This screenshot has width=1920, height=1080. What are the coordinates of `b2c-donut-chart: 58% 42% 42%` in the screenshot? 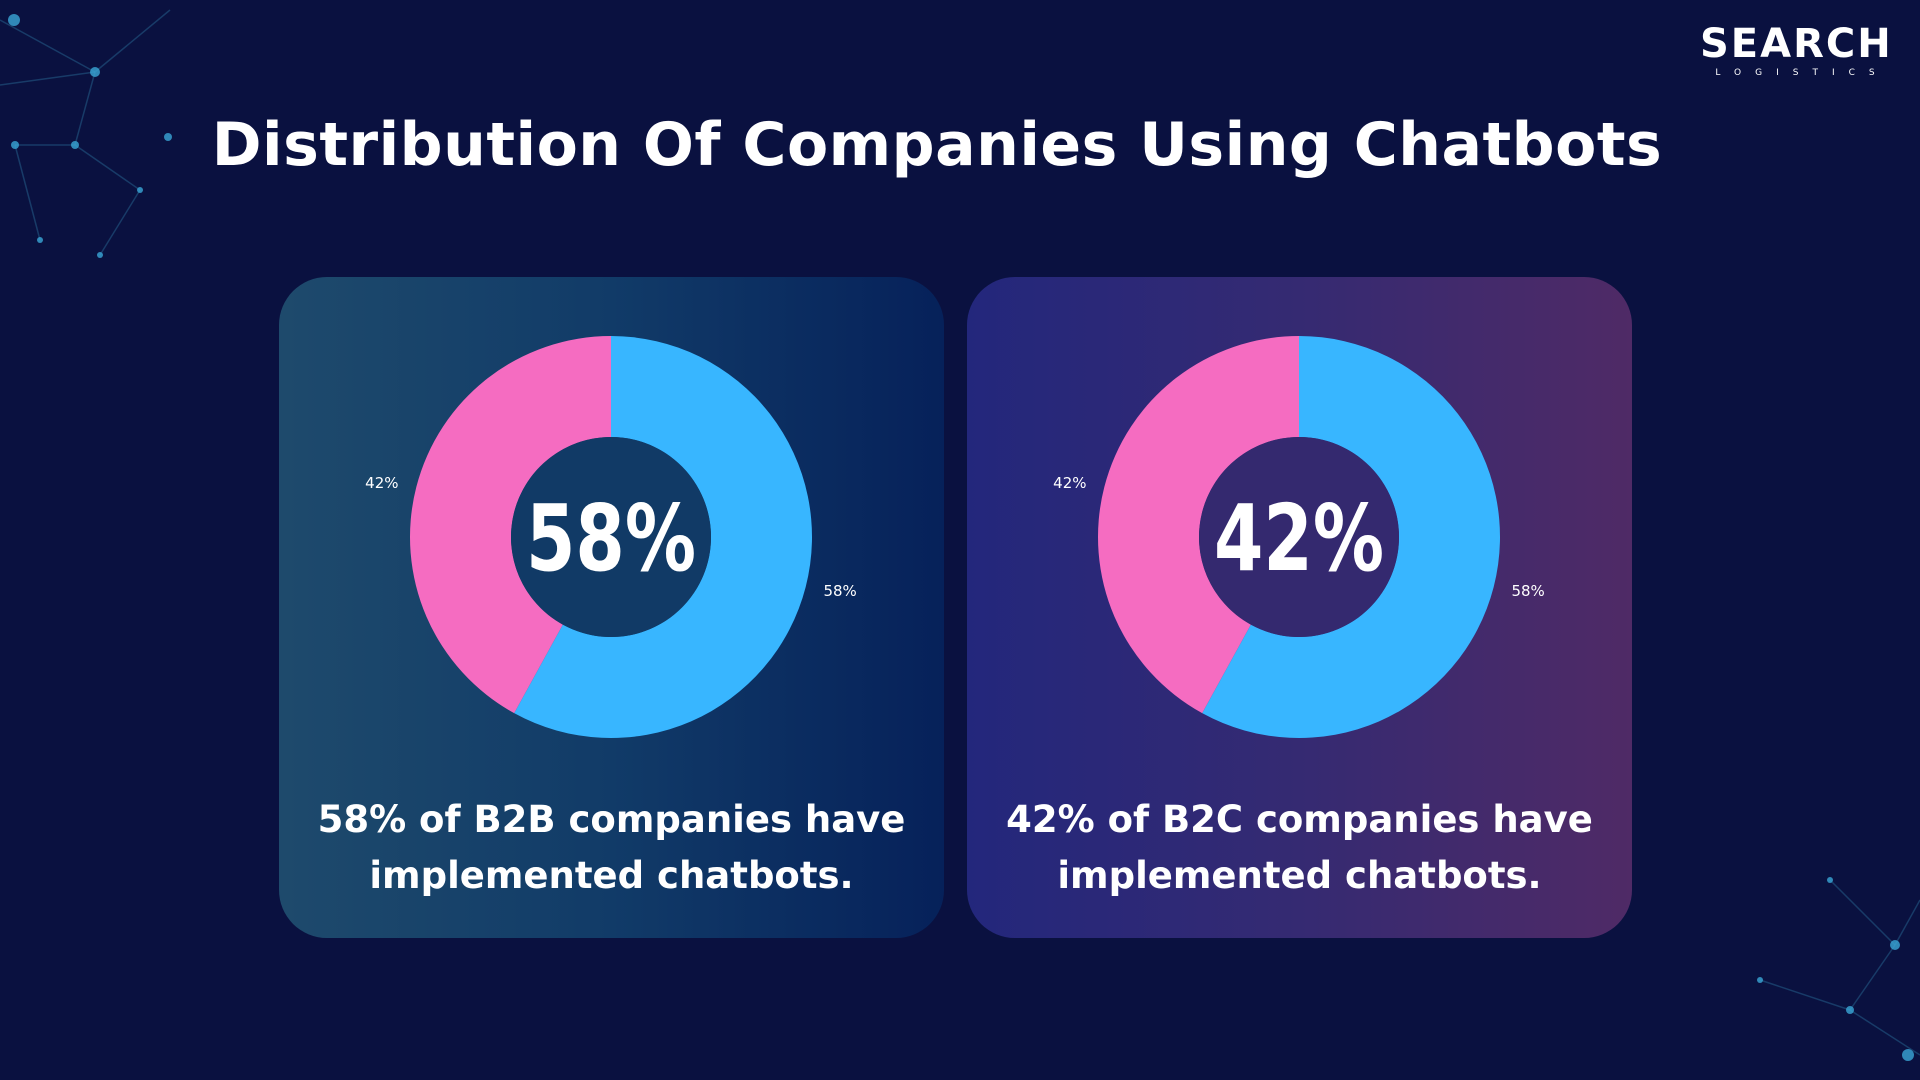 It's located at (1299, 537).